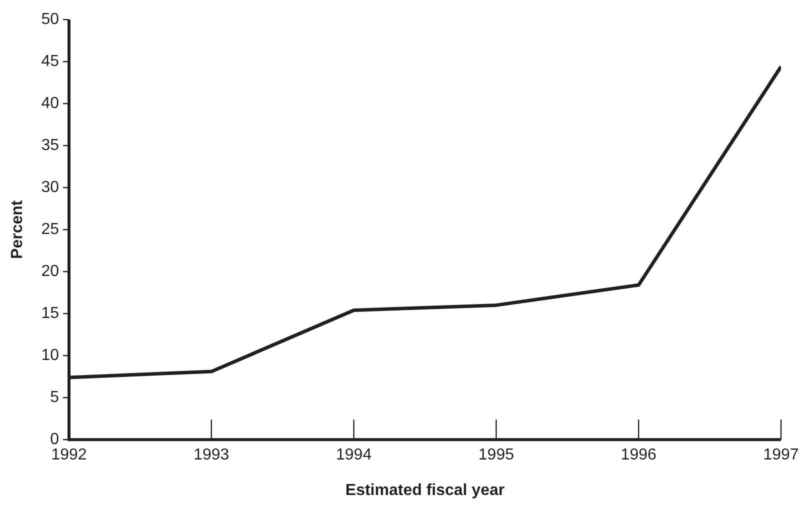  What do you see at coordinates (50, 271) in the screenshot?
I see `y-tick-label: 20` at bounding box center [50, 271].